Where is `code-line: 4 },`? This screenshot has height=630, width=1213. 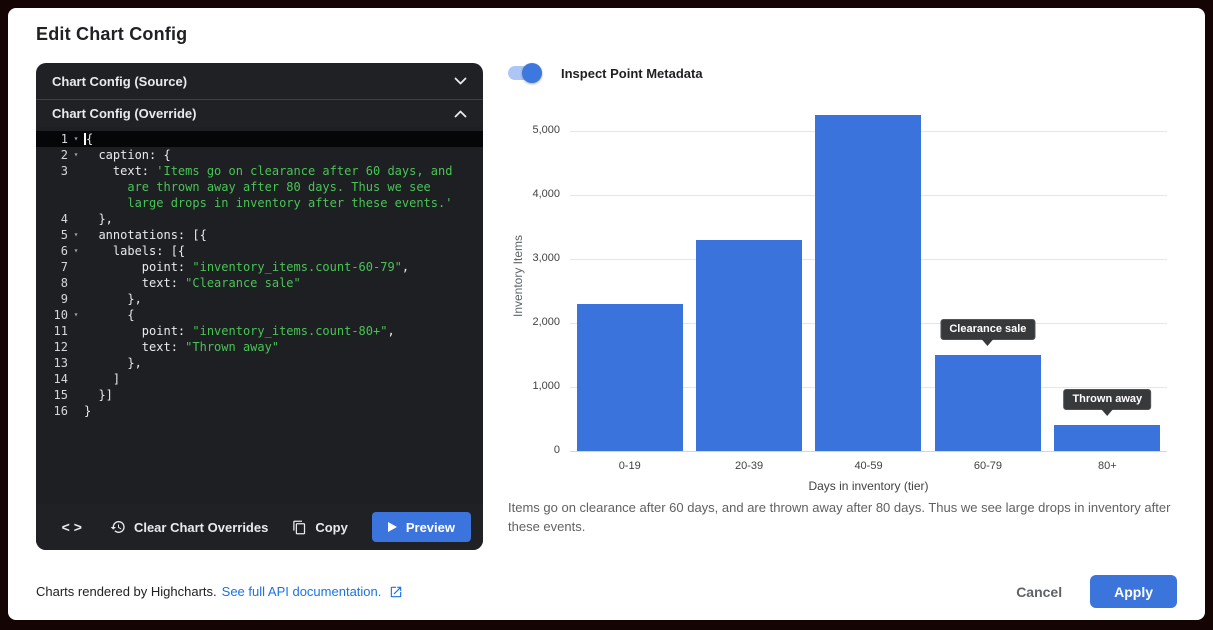
code-line: 4 }, is located at coordinates (259, 219).